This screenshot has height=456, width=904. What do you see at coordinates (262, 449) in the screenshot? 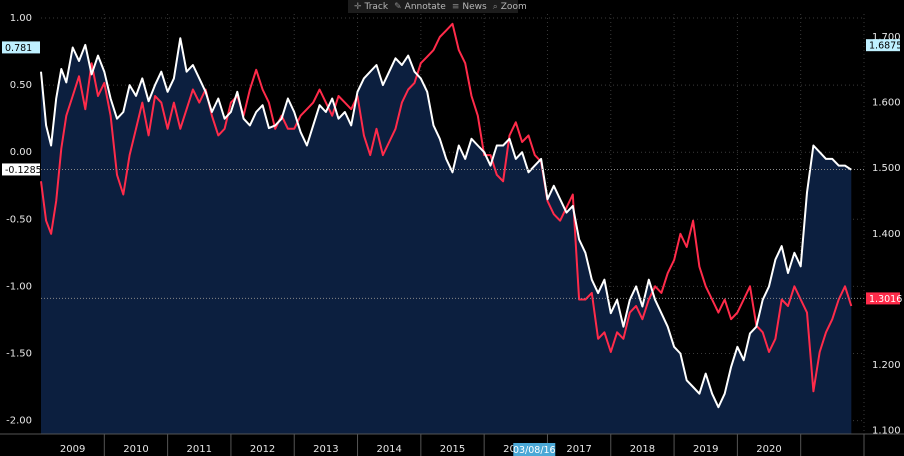
I see `x-tick-label: 2012` at bounding box center [262, 449].